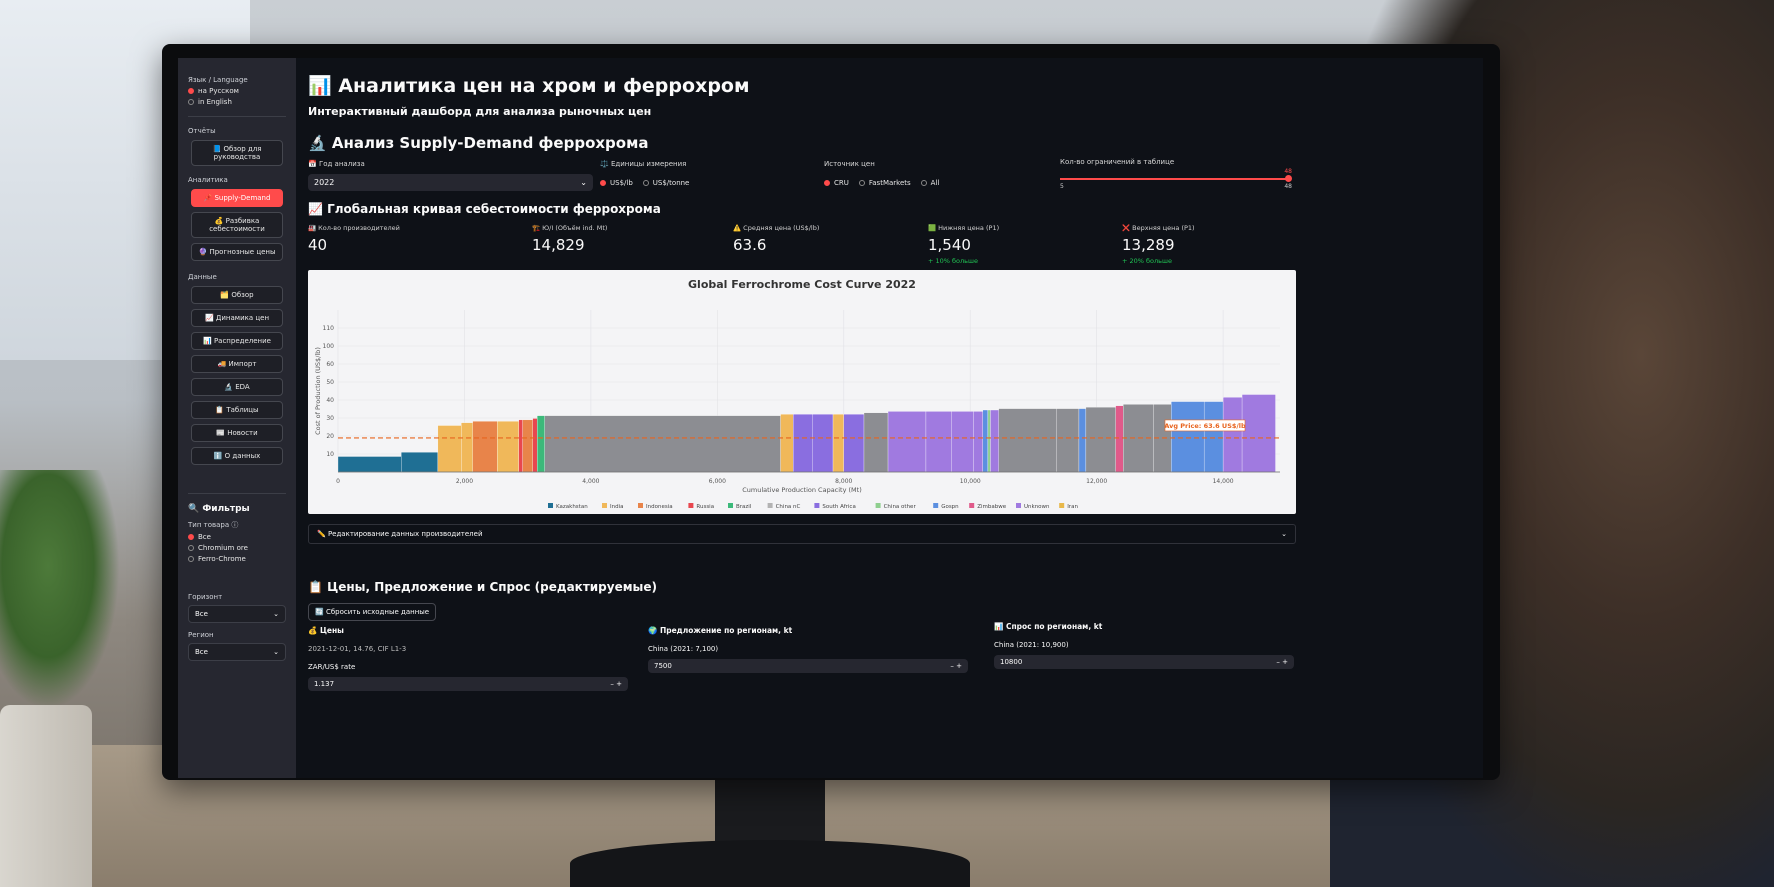  What do you see at coordinates (929, 183) in the screenshot?
I see `source-option-all: All` at bounding box center [929, 183].